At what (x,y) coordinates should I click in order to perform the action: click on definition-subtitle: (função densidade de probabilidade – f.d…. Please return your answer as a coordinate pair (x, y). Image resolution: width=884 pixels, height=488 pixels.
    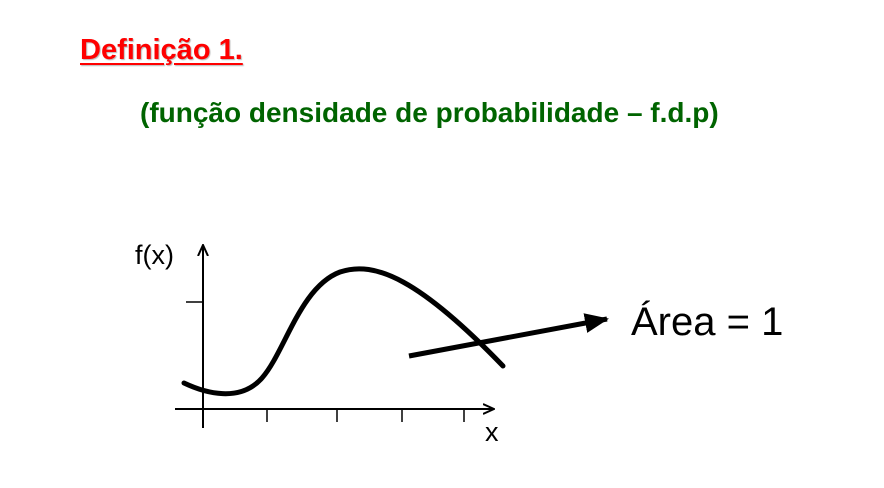
    Looking at the image, I should click on (429, 112).